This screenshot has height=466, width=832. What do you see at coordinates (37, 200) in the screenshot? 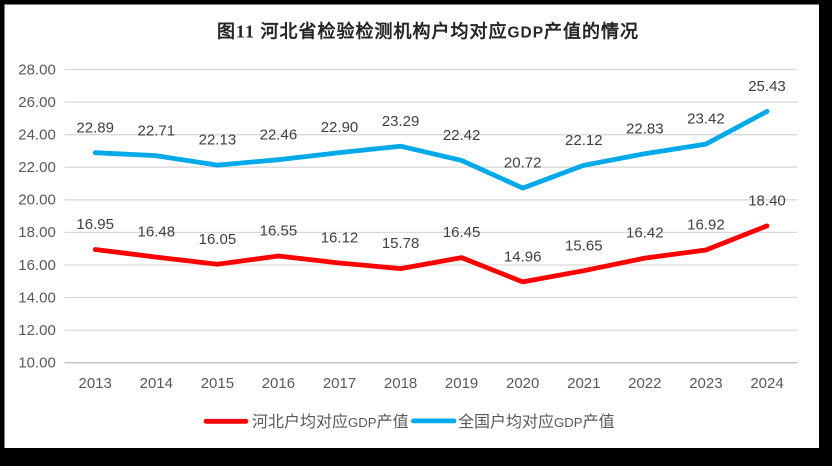
I see `svg-text: 20.00` at bounding box center [37, 200].